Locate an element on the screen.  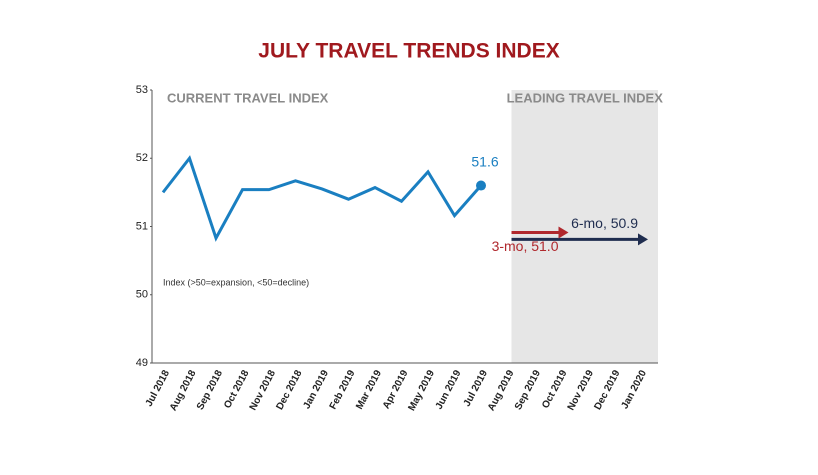
x-tick-label: Oct 2018 is located at coordinates (236, 389).